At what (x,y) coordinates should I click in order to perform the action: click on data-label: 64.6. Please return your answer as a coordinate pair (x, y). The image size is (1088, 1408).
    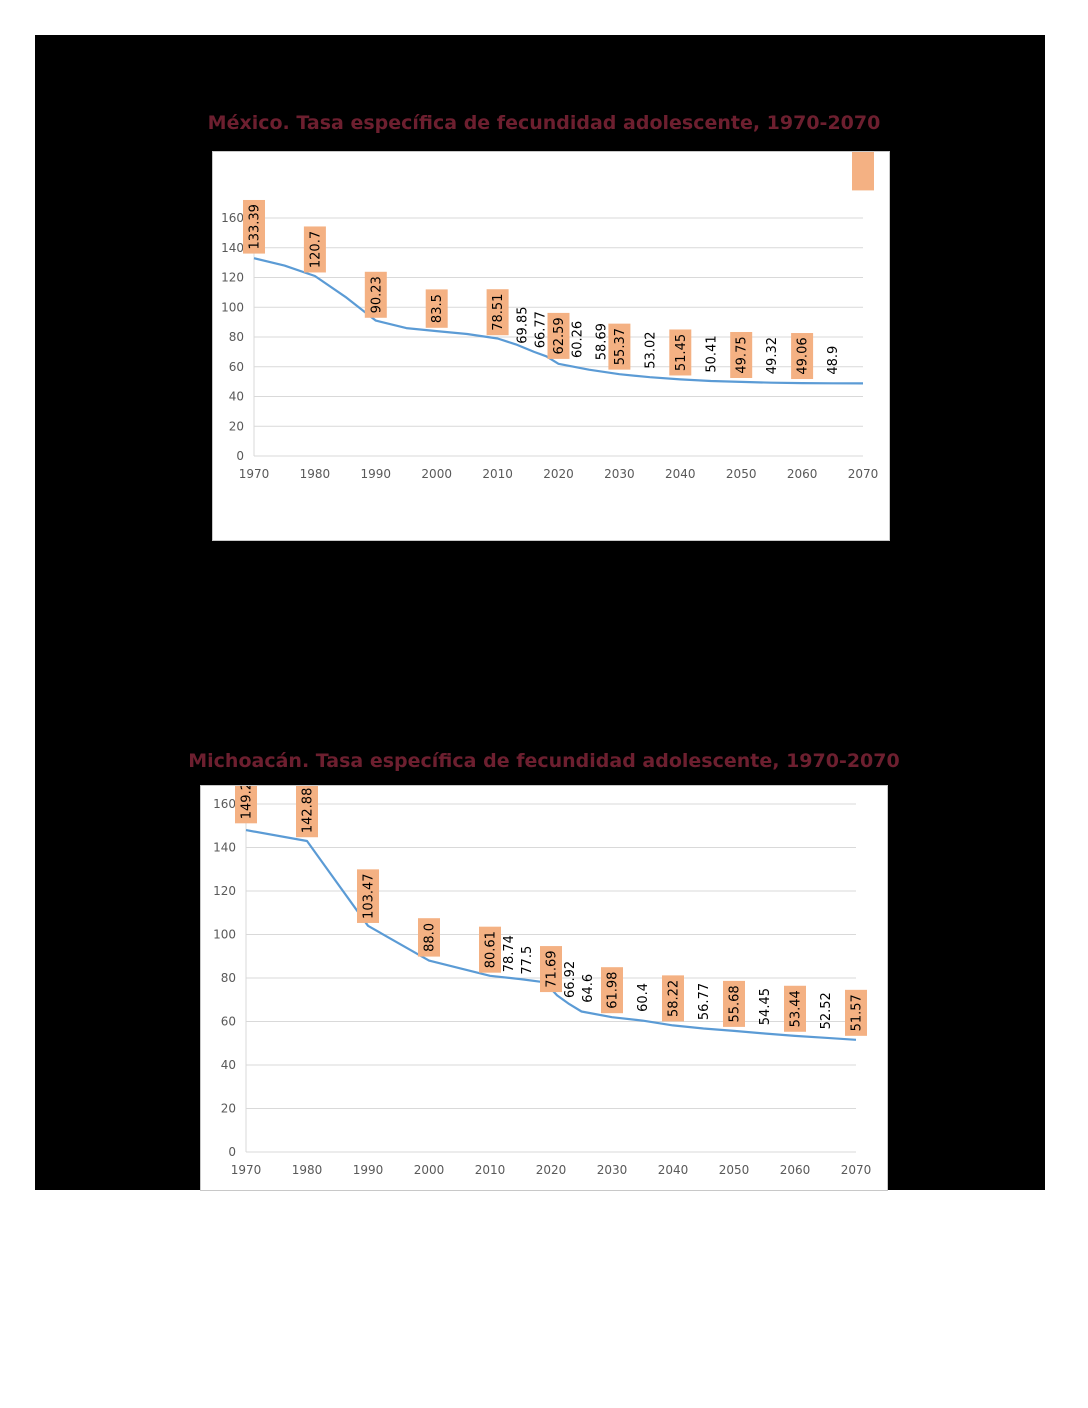
    Looking at the image, I should click on (588, 988).